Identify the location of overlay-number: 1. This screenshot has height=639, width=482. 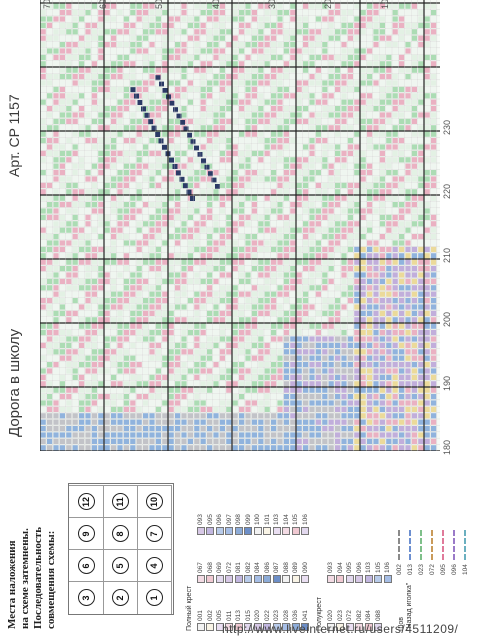
(154, 598).